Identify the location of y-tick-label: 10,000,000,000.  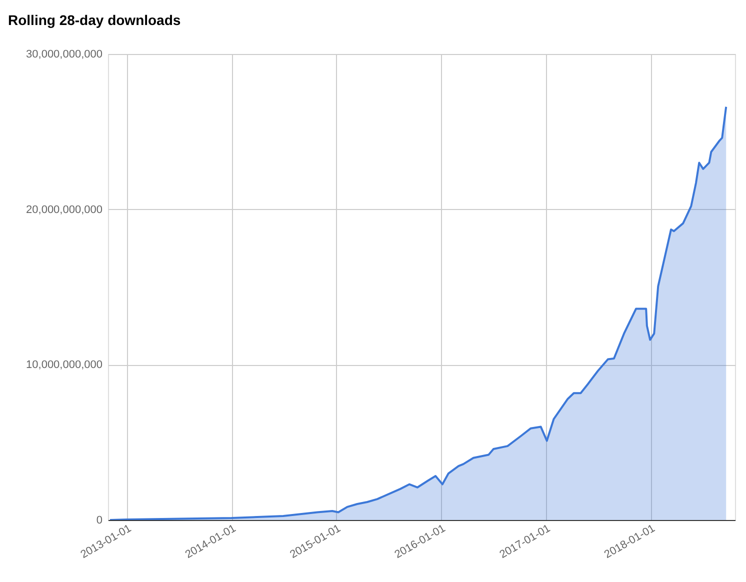
(64, 365).